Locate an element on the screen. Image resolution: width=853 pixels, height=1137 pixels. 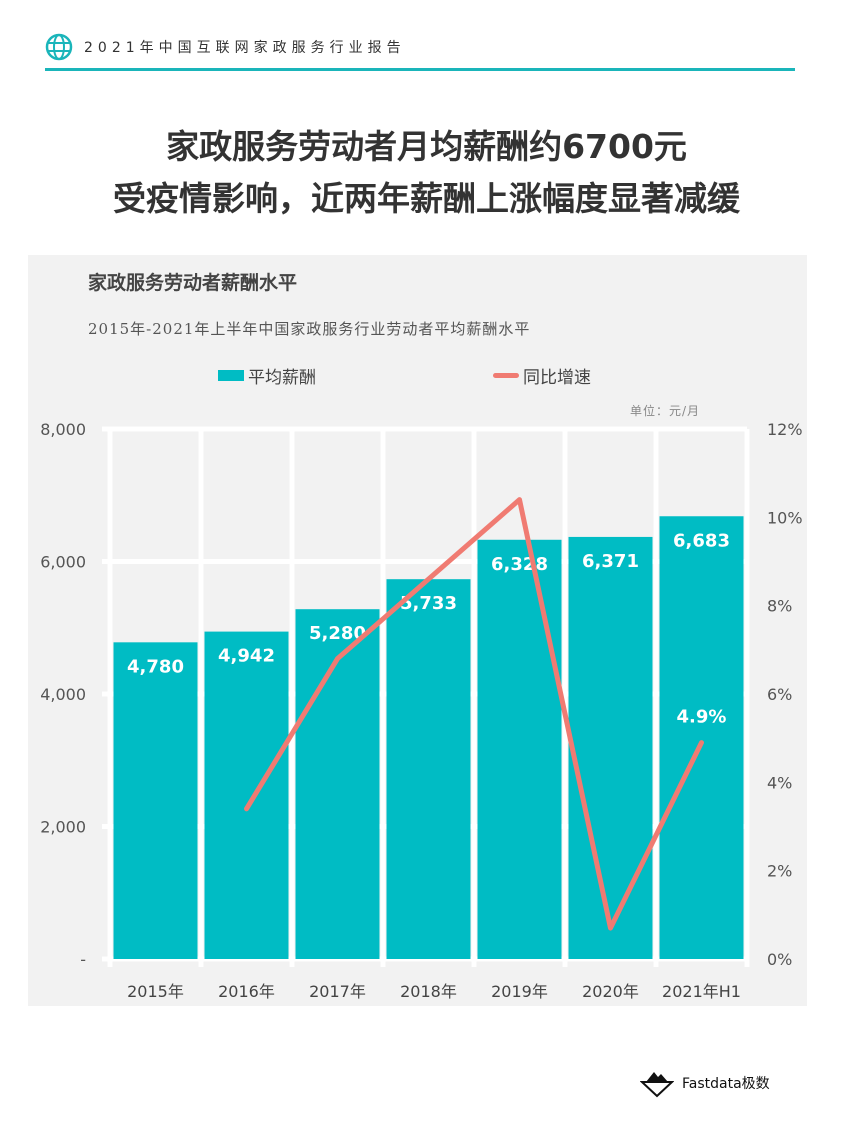
unit-label: 单位：元/月 is located at coordinates (665, 411).